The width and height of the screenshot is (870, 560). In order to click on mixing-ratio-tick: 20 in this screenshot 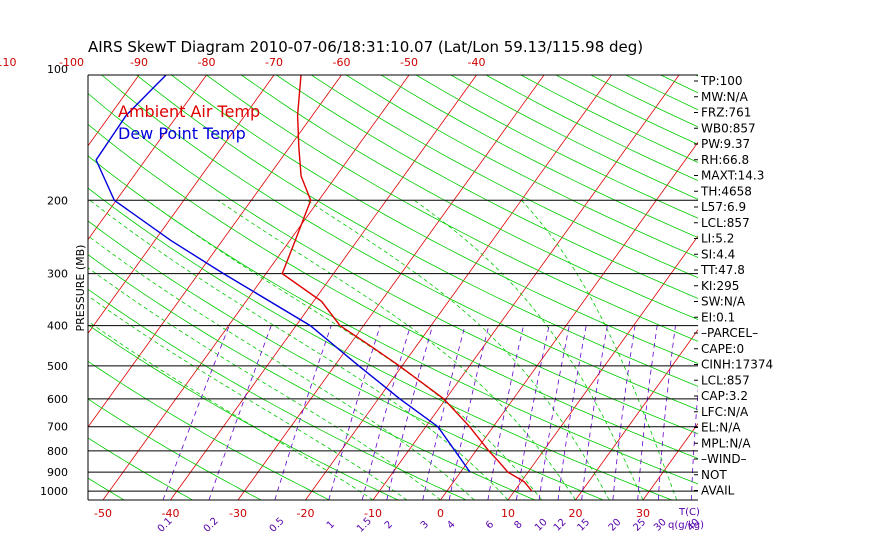, I will do `click(615, 525)`.